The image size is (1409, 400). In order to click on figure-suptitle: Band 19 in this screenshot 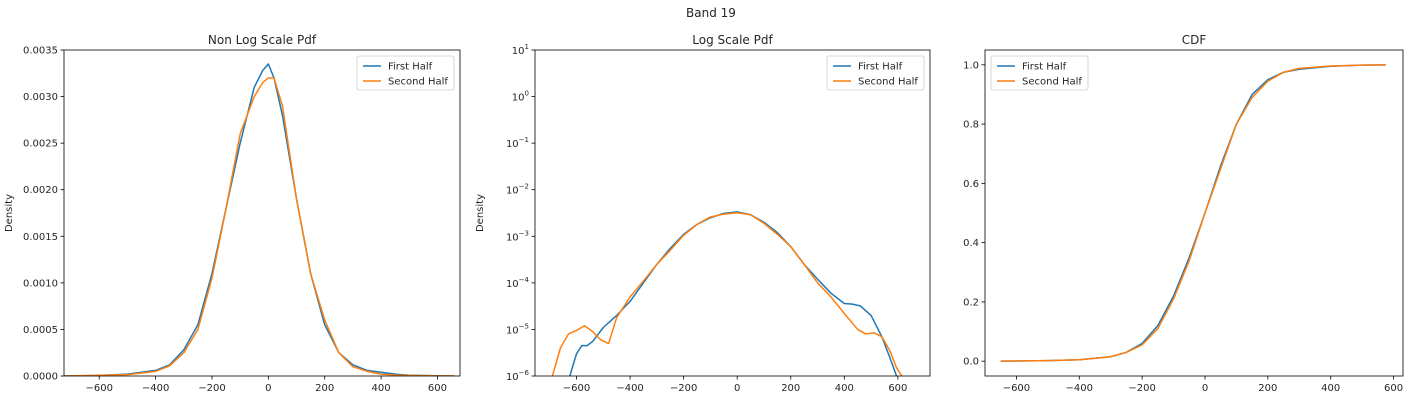, I will do `click(711, 13)`.